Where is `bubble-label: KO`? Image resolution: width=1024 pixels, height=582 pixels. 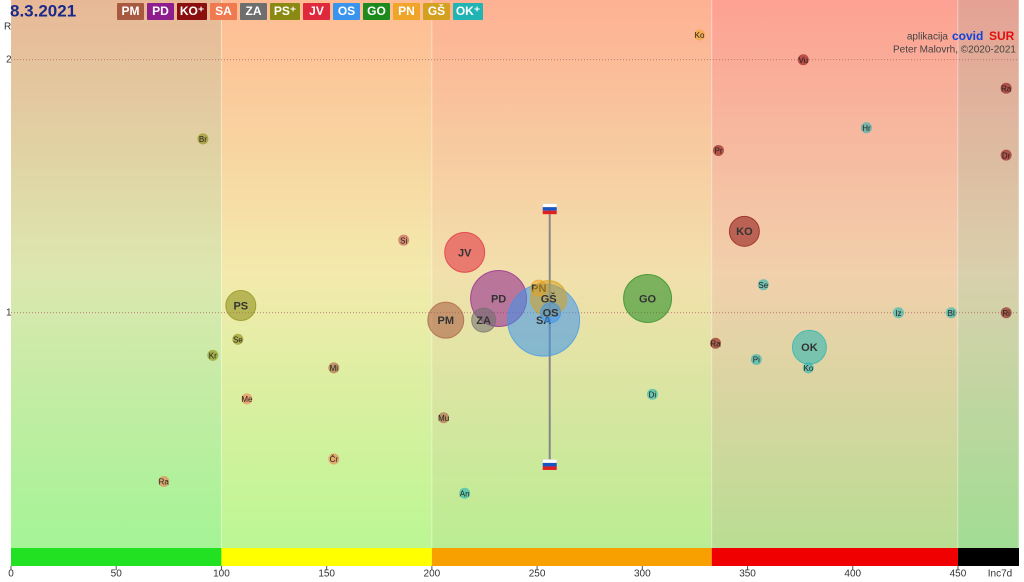 bubble-label: KO is located at coordinates (744, 232).